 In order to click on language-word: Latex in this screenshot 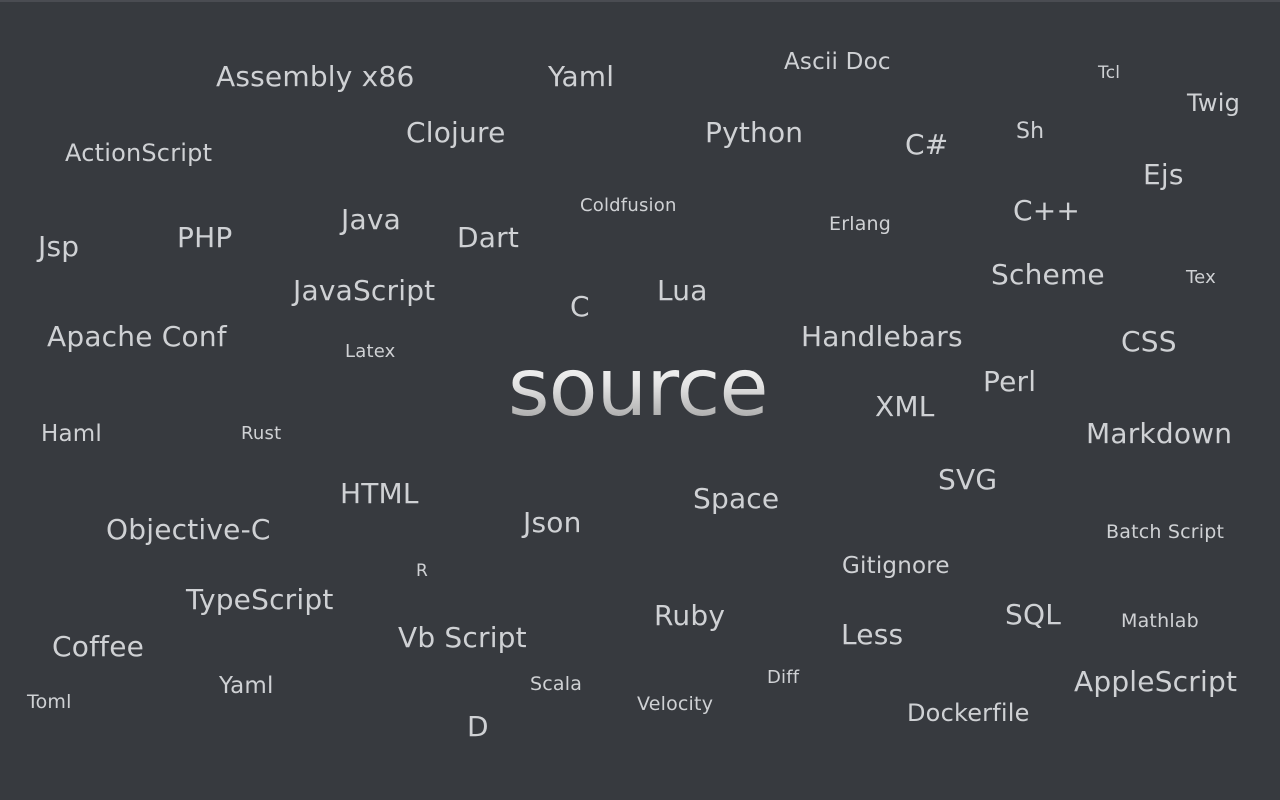, I will do `click(370, 351)`.